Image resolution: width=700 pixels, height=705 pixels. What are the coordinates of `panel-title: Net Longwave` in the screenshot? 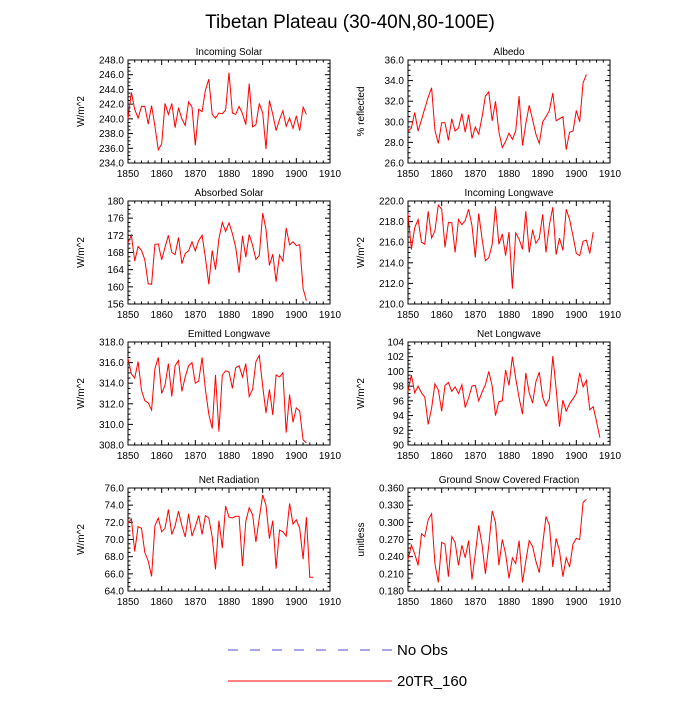 It's located at (509, 334).